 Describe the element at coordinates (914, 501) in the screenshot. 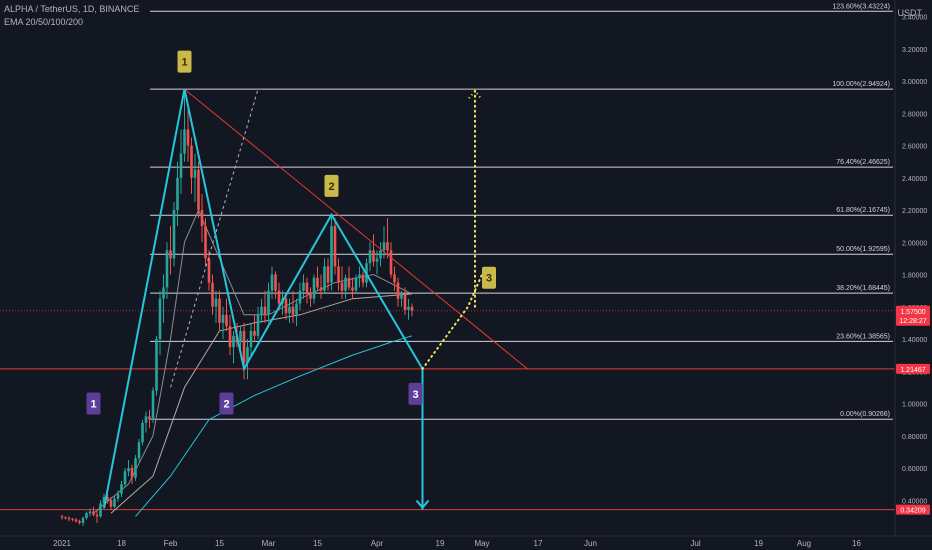

I see `price-tick-label: 0.40000` at that location.